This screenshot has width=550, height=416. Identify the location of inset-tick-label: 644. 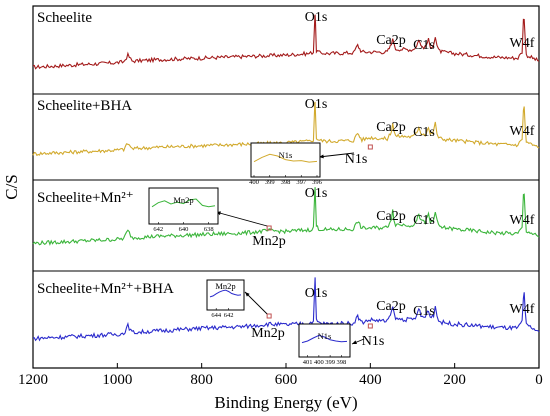
(216, 315).